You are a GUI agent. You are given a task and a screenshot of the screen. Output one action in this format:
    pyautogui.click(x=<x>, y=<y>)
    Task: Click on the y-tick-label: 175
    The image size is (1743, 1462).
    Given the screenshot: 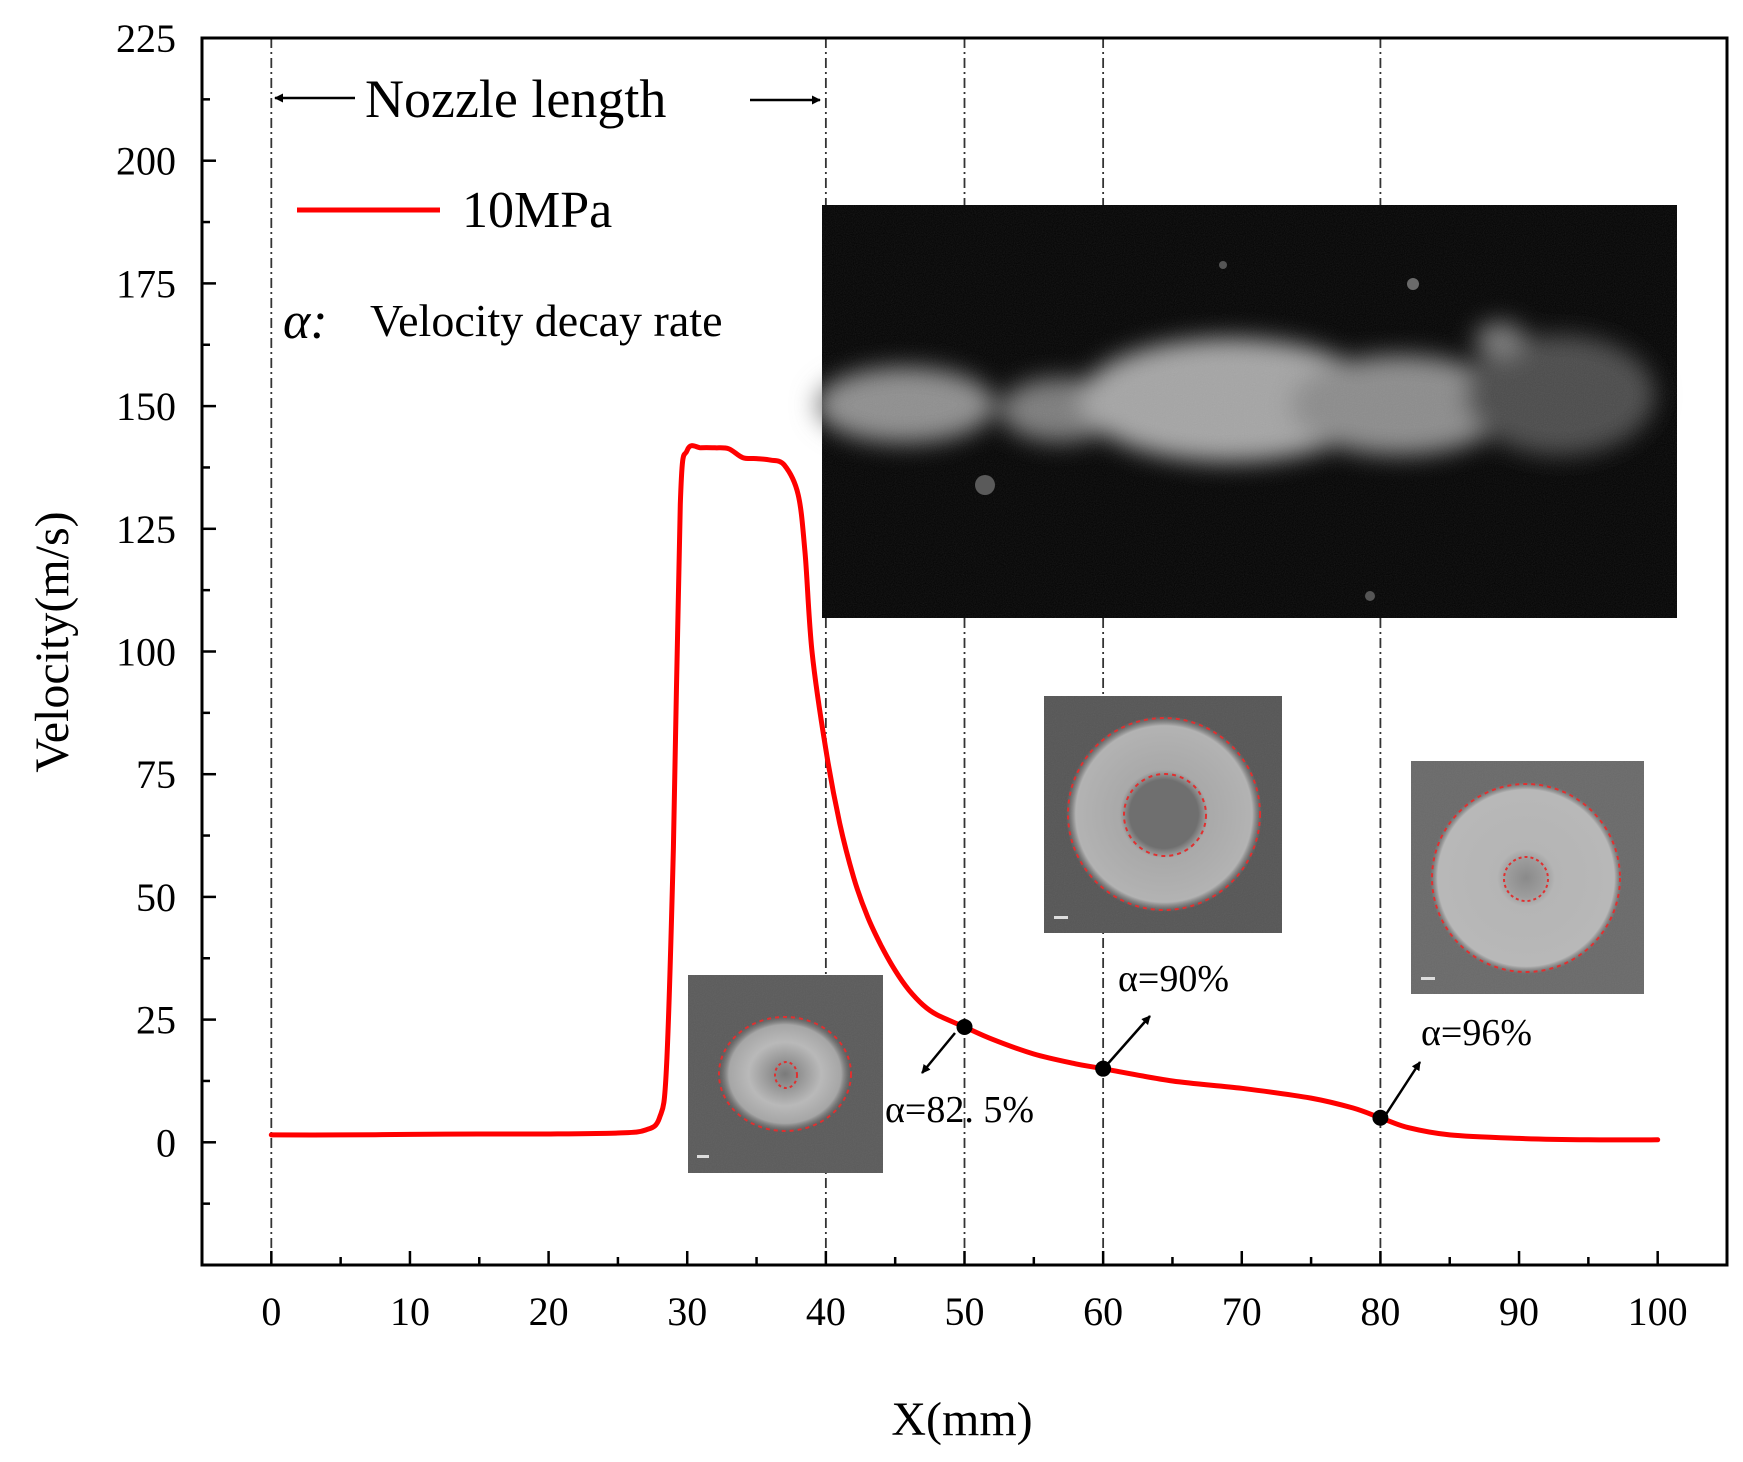 What is the action you would take?
    pyautogui.click(x=146, y=283)
    